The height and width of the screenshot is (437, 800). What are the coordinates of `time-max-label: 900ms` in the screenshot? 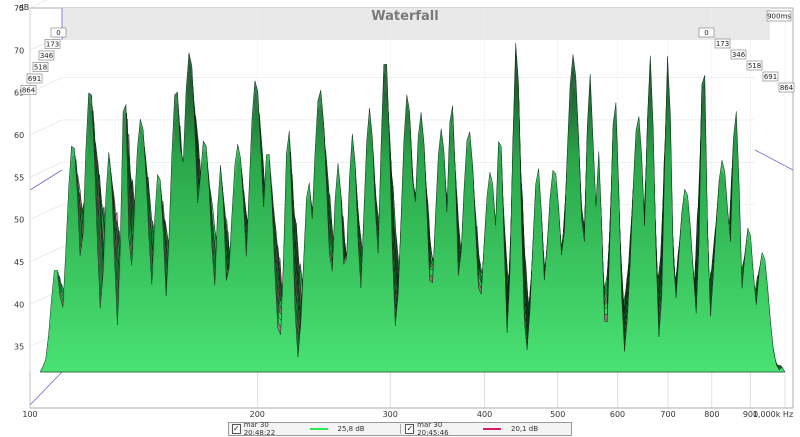 It's located at (779, 16).